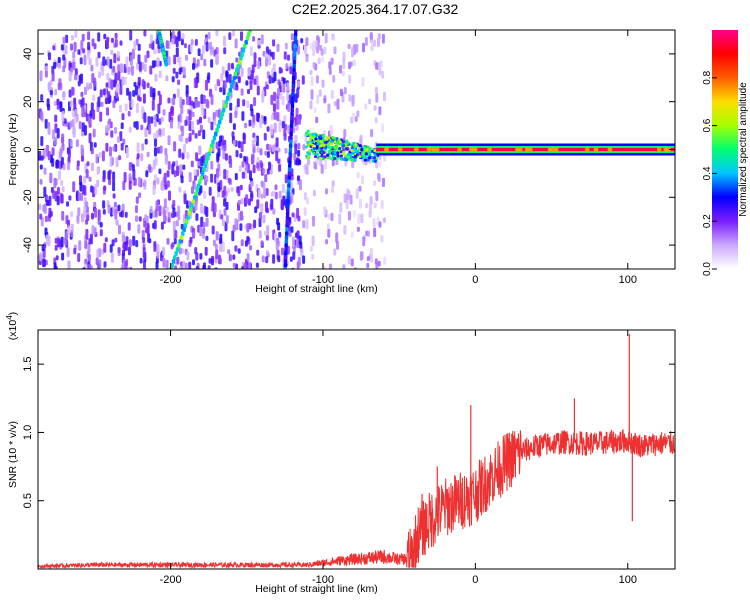 This screenshot has width=750, height=600. I want to click on y-tick-label: 1.0, so click(28, 432).